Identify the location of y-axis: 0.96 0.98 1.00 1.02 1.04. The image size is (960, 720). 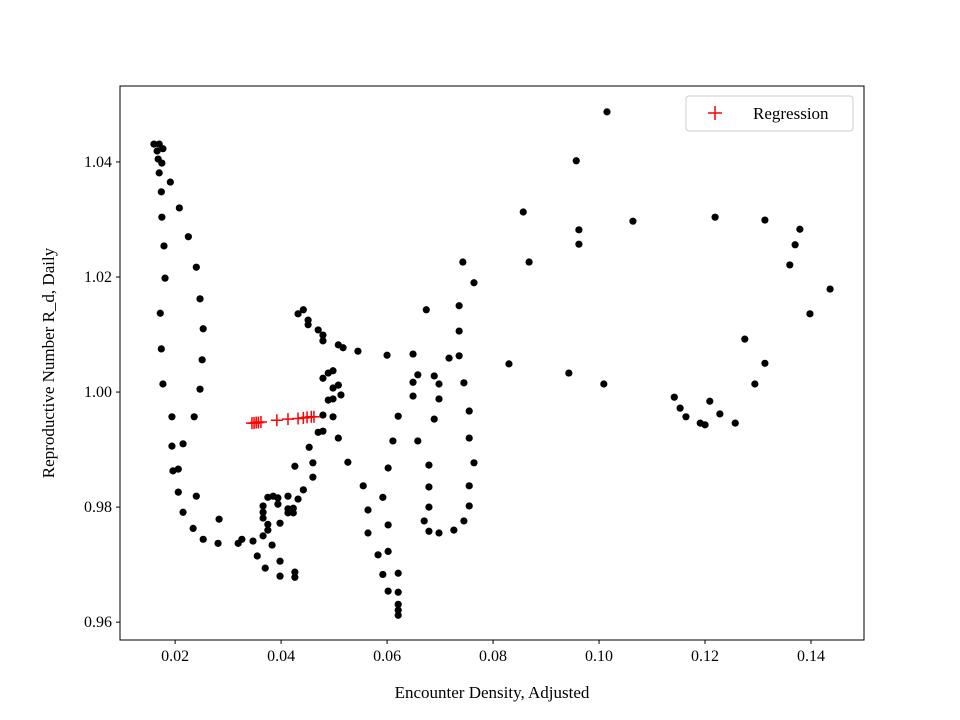
(102, 392).